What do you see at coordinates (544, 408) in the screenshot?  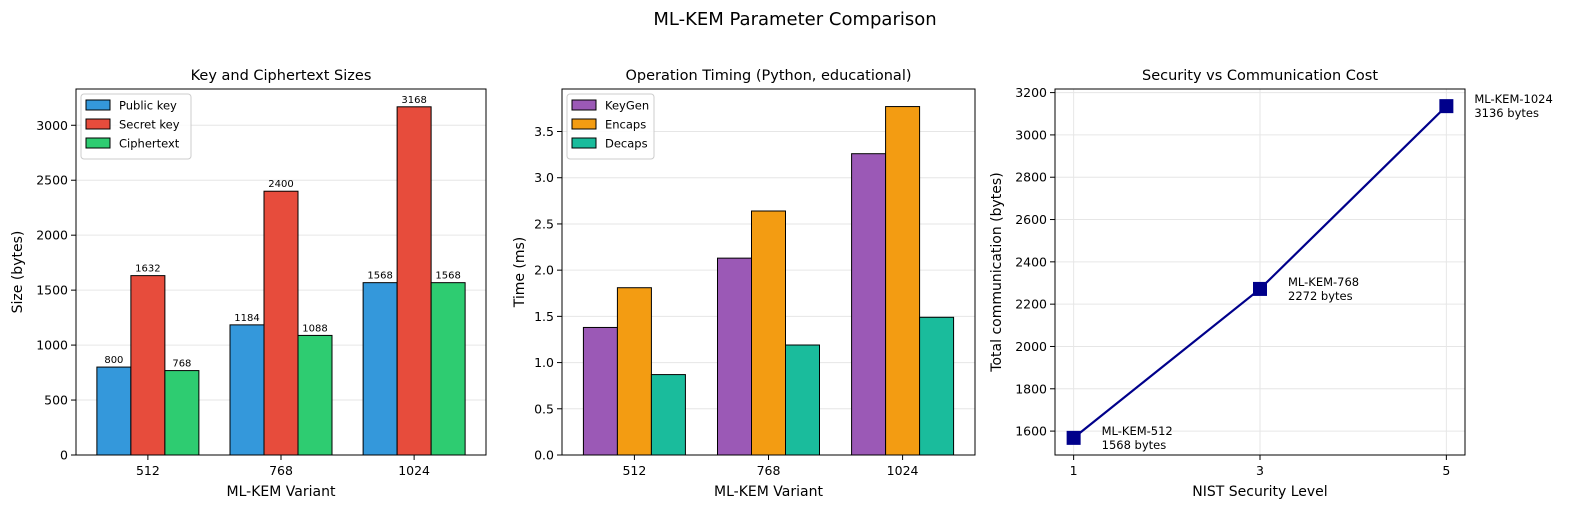 I see `y-tick-label: 0.5` at bounding box center [544, 408].